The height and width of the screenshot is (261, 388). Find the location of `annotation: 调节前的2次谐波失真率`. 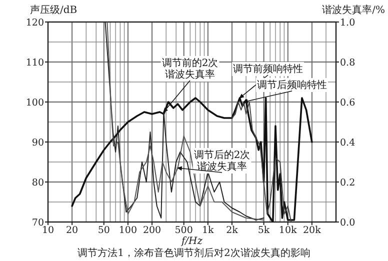

annotation: 调节前的2次谐波失真率 is located at coordinates (190, 68).